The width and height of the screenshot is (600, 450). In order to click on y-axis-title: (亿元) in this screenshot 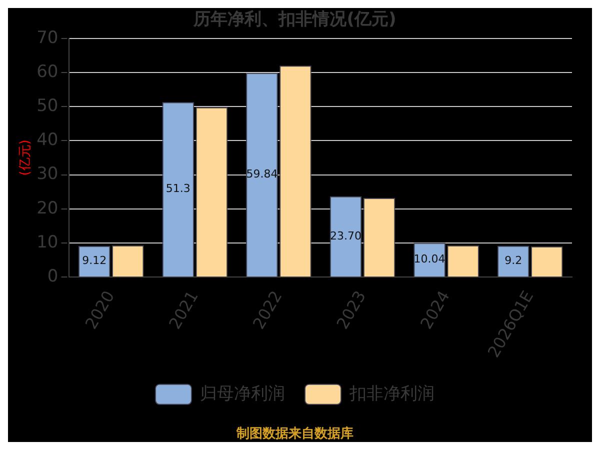, I will do `click(26, 158)`.